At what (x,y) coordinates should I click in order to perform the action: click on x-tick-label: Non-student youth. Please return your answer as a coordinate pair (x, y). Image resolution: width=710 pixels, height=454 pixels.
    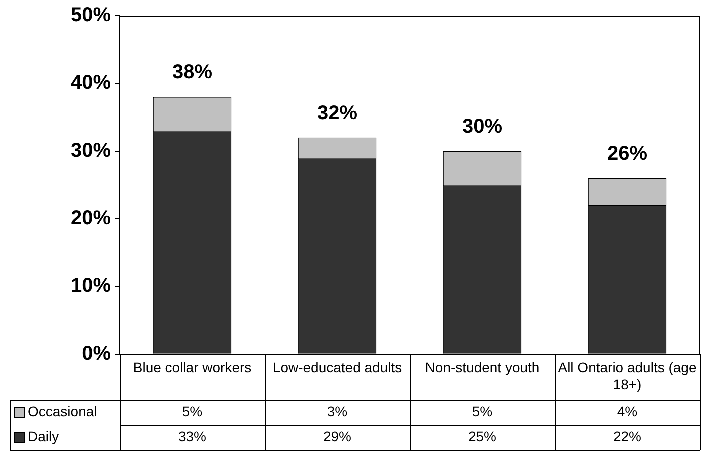
    Looking at the image, I should click on (482, 368).